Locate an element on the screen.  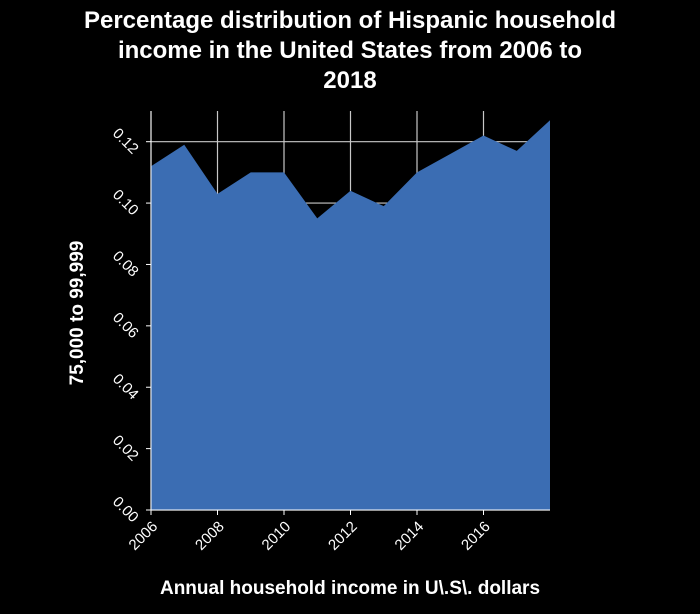
x-tick-label: 2012 is located at coordinates (343, 536).